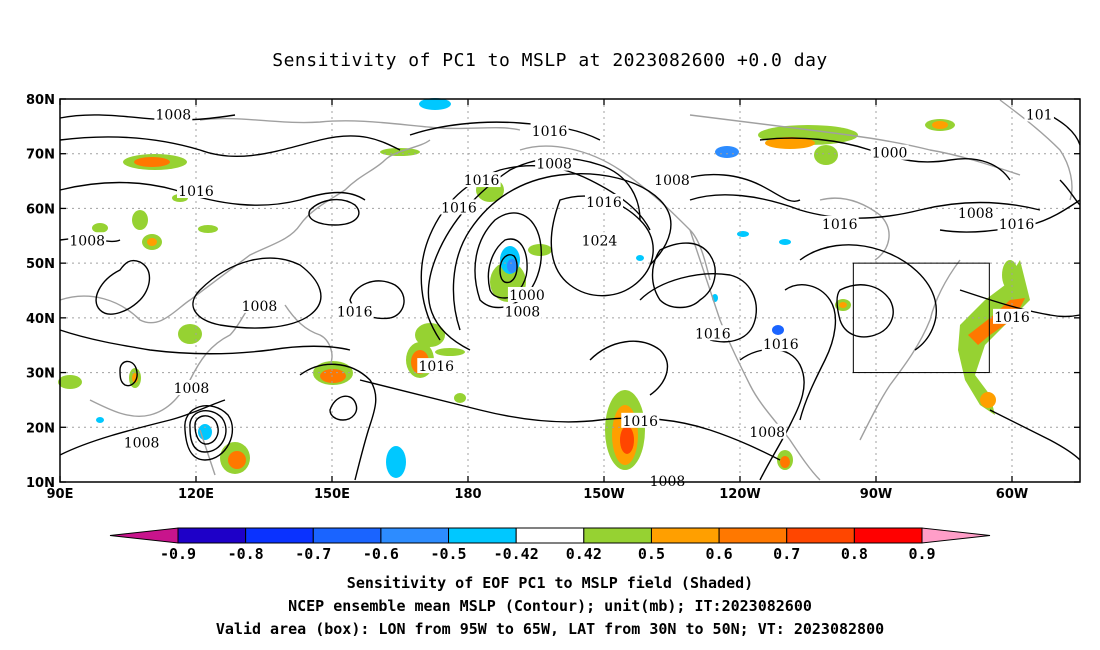  What do you see at coordinates (40, 209) in the screenshot?
I see `lat-tick-label: 60N` at bounding box center [40, 209].